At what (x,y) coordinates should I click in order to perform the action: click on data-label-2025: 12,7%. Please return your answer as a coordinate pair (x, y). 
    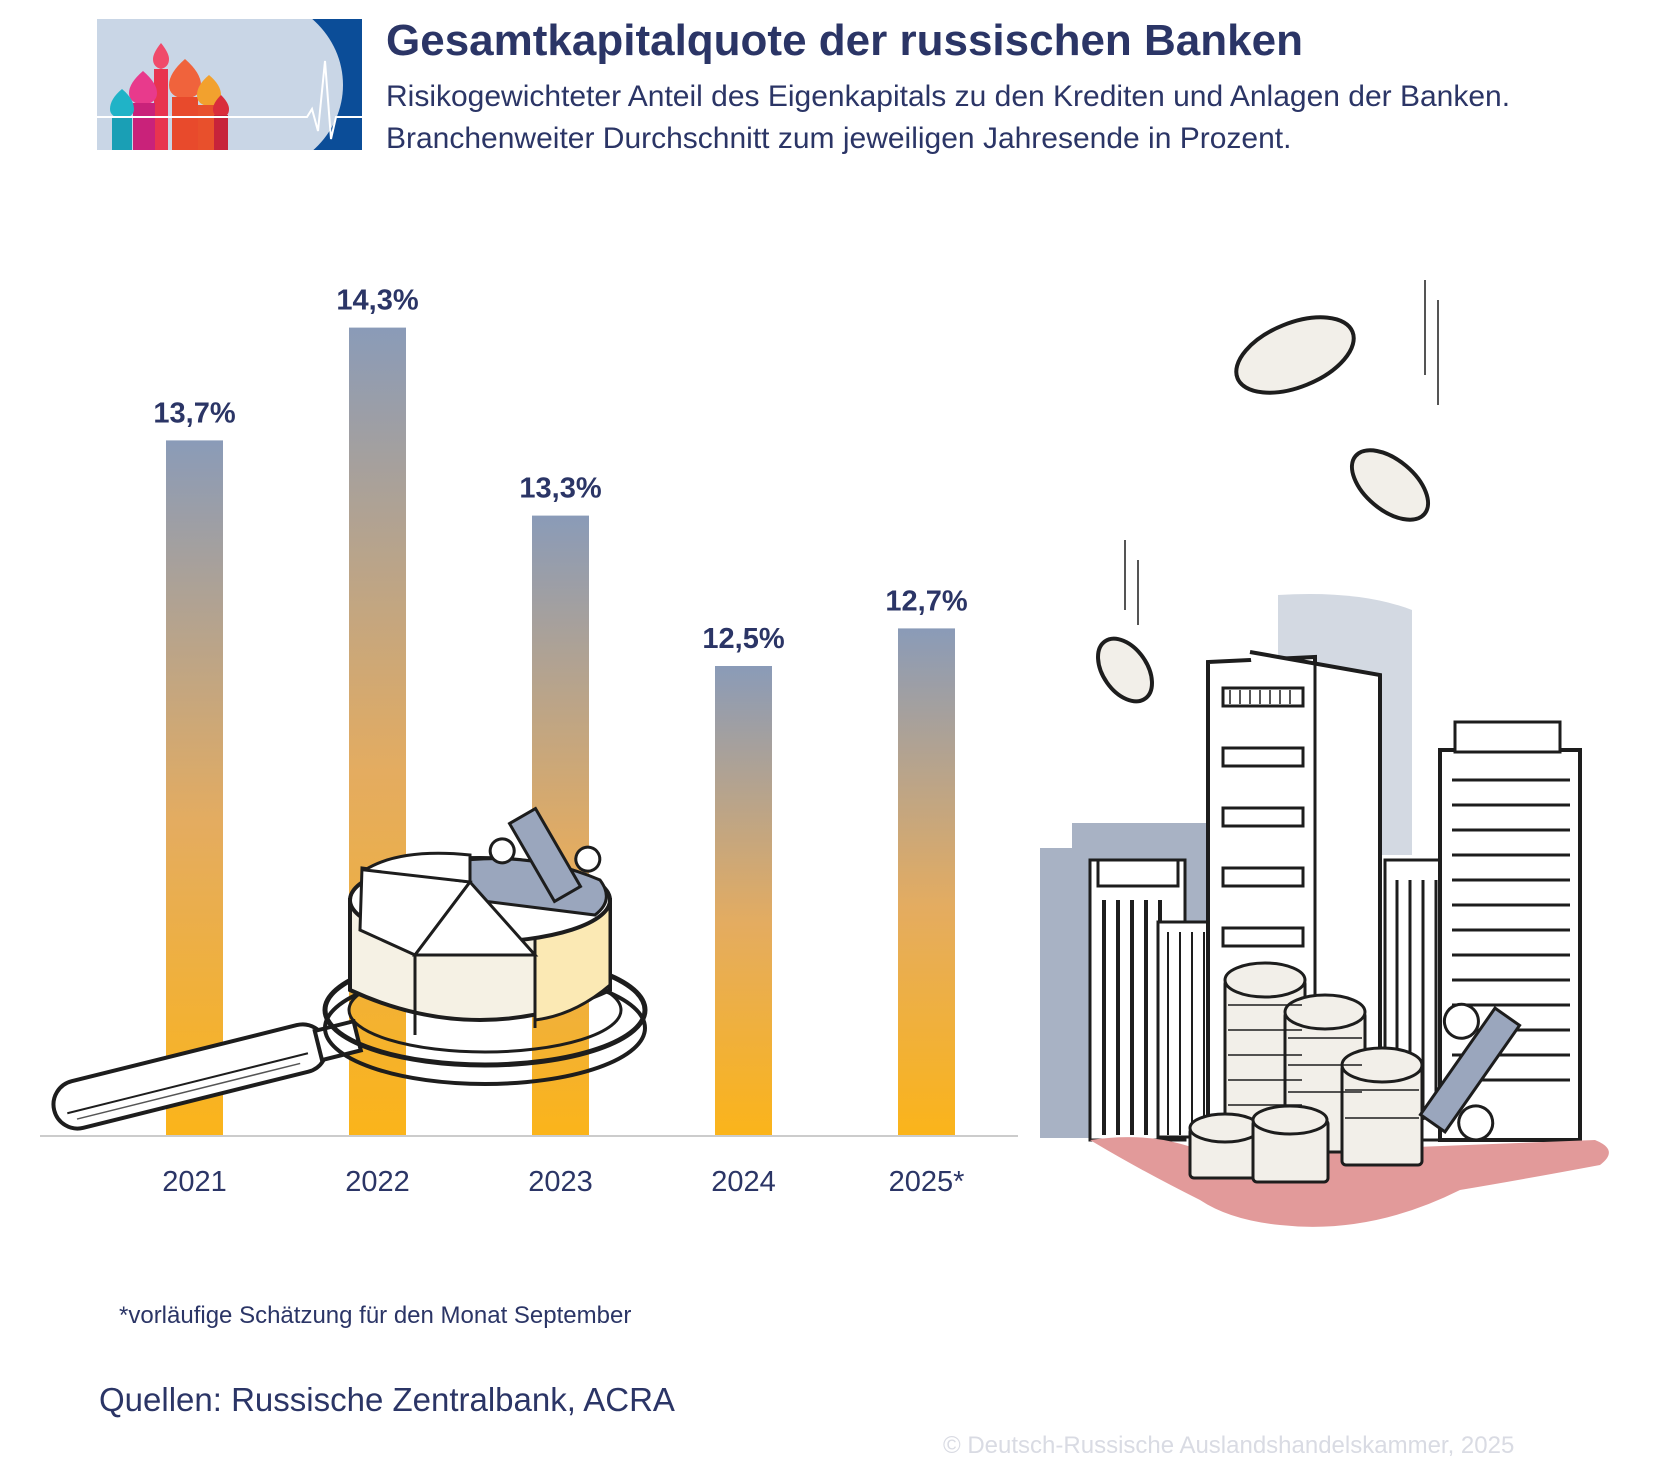
    Looking at the image, I should click on (926, 601).